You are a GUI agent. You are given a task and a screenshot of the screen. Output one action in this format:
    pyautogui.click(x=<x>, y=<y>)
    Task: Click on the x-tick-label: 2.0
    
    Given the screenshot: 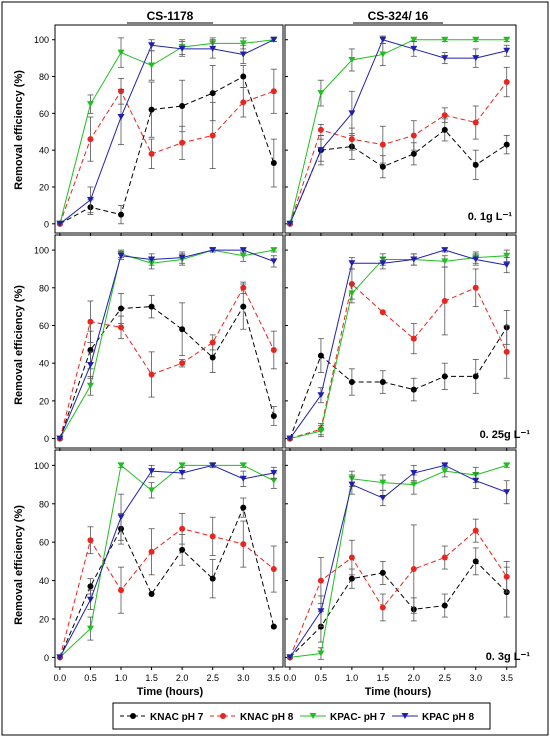 What is the action you would take?
    pyautogui.click(x=182, y=678)
    